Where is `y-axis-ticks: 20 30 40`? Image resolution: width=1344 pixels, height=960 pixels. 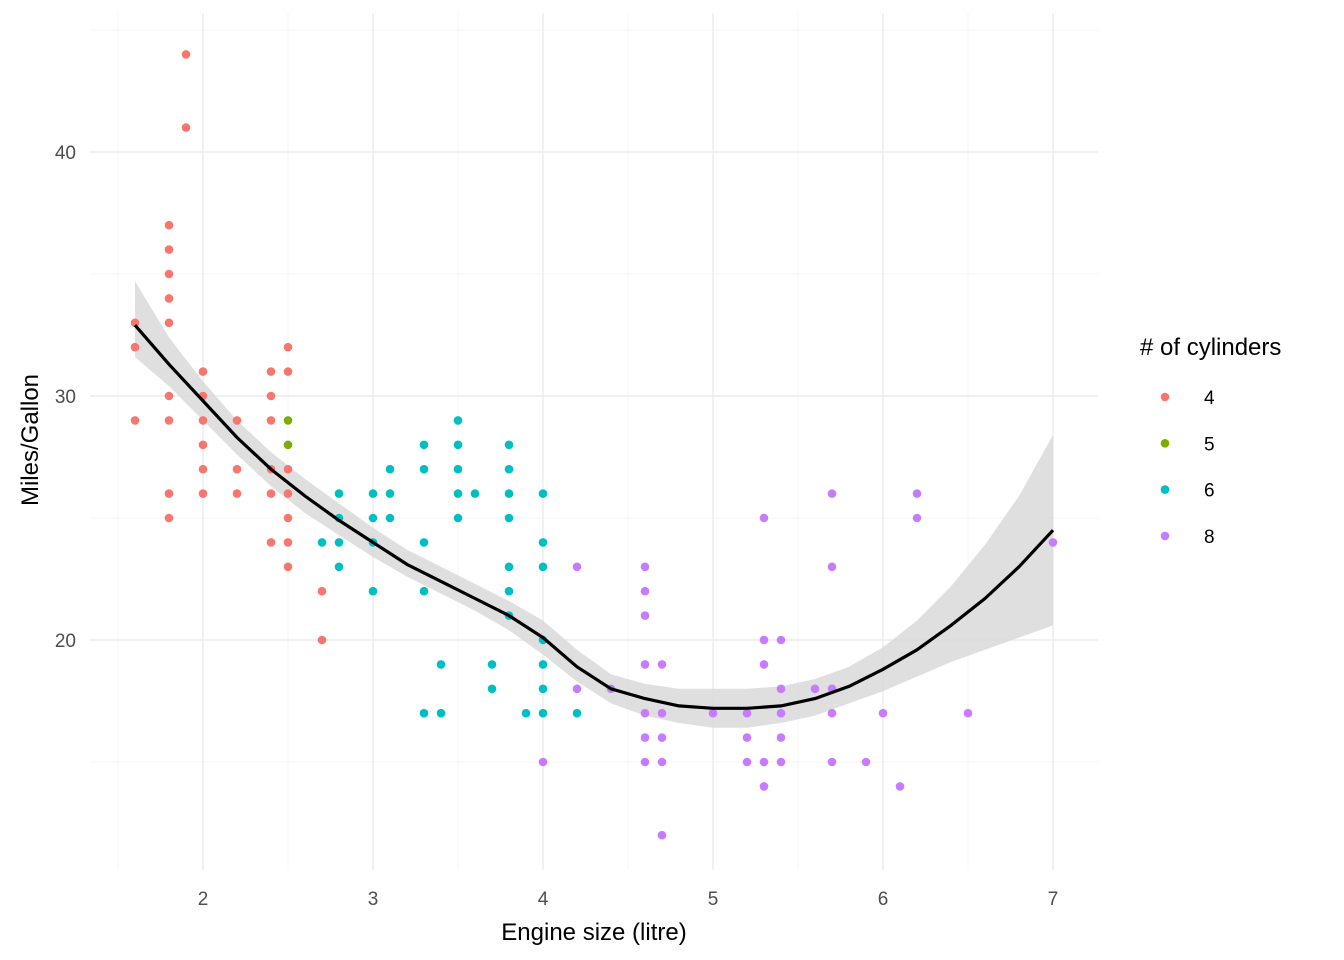
y-axis-ticks: 20 30 40 is located at coordinates (65, 397).